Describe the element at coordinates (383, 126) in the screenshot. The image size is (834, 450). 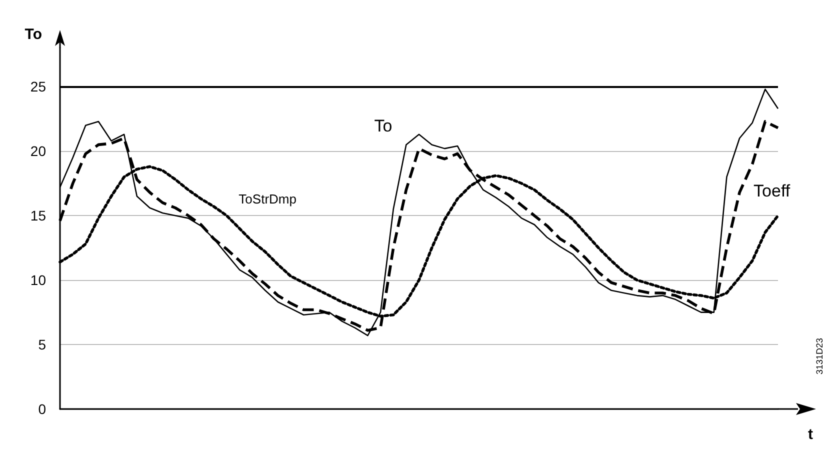
I see `series-label: To` at that location.